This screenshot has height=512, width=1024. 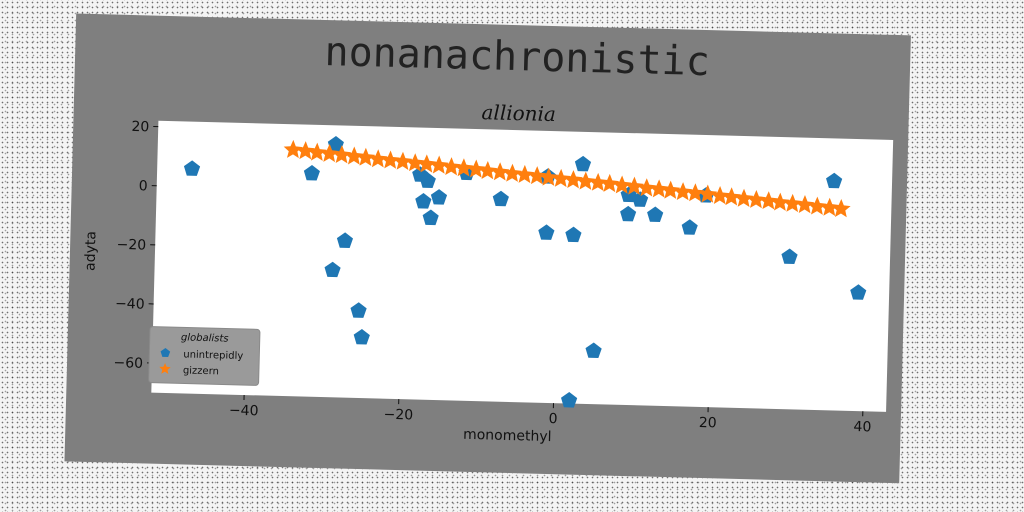 What do you see at coordinates (165, 368) in the screenshot?
I see `legend-marker-gizzern` at bounding box center [165, 368].